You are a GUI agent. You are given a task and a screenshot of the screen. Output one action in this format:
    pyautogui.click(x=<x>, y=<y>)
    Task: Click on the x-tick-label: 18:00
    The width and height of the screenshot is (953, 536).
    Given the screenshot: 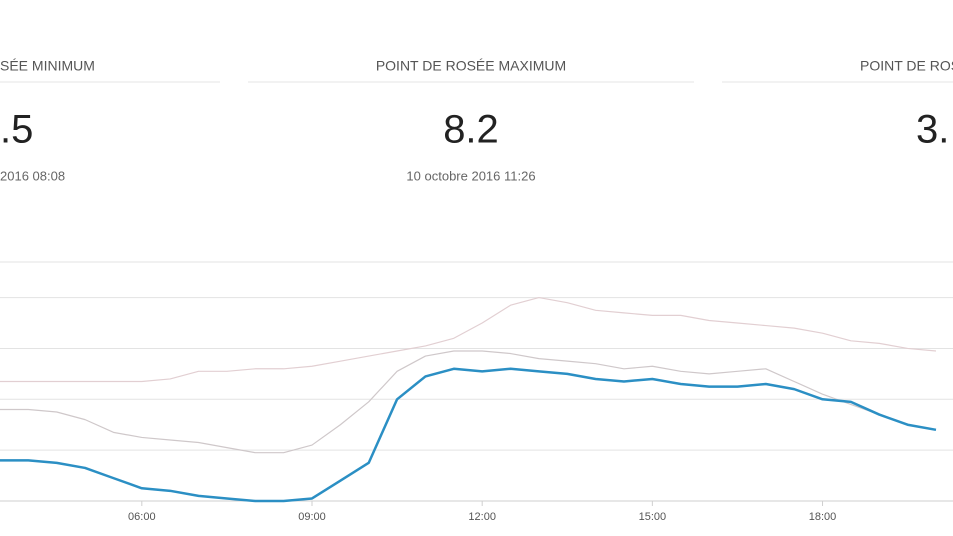 What is the action you would take?
    pyautogui.click(x=823, y=517)
    